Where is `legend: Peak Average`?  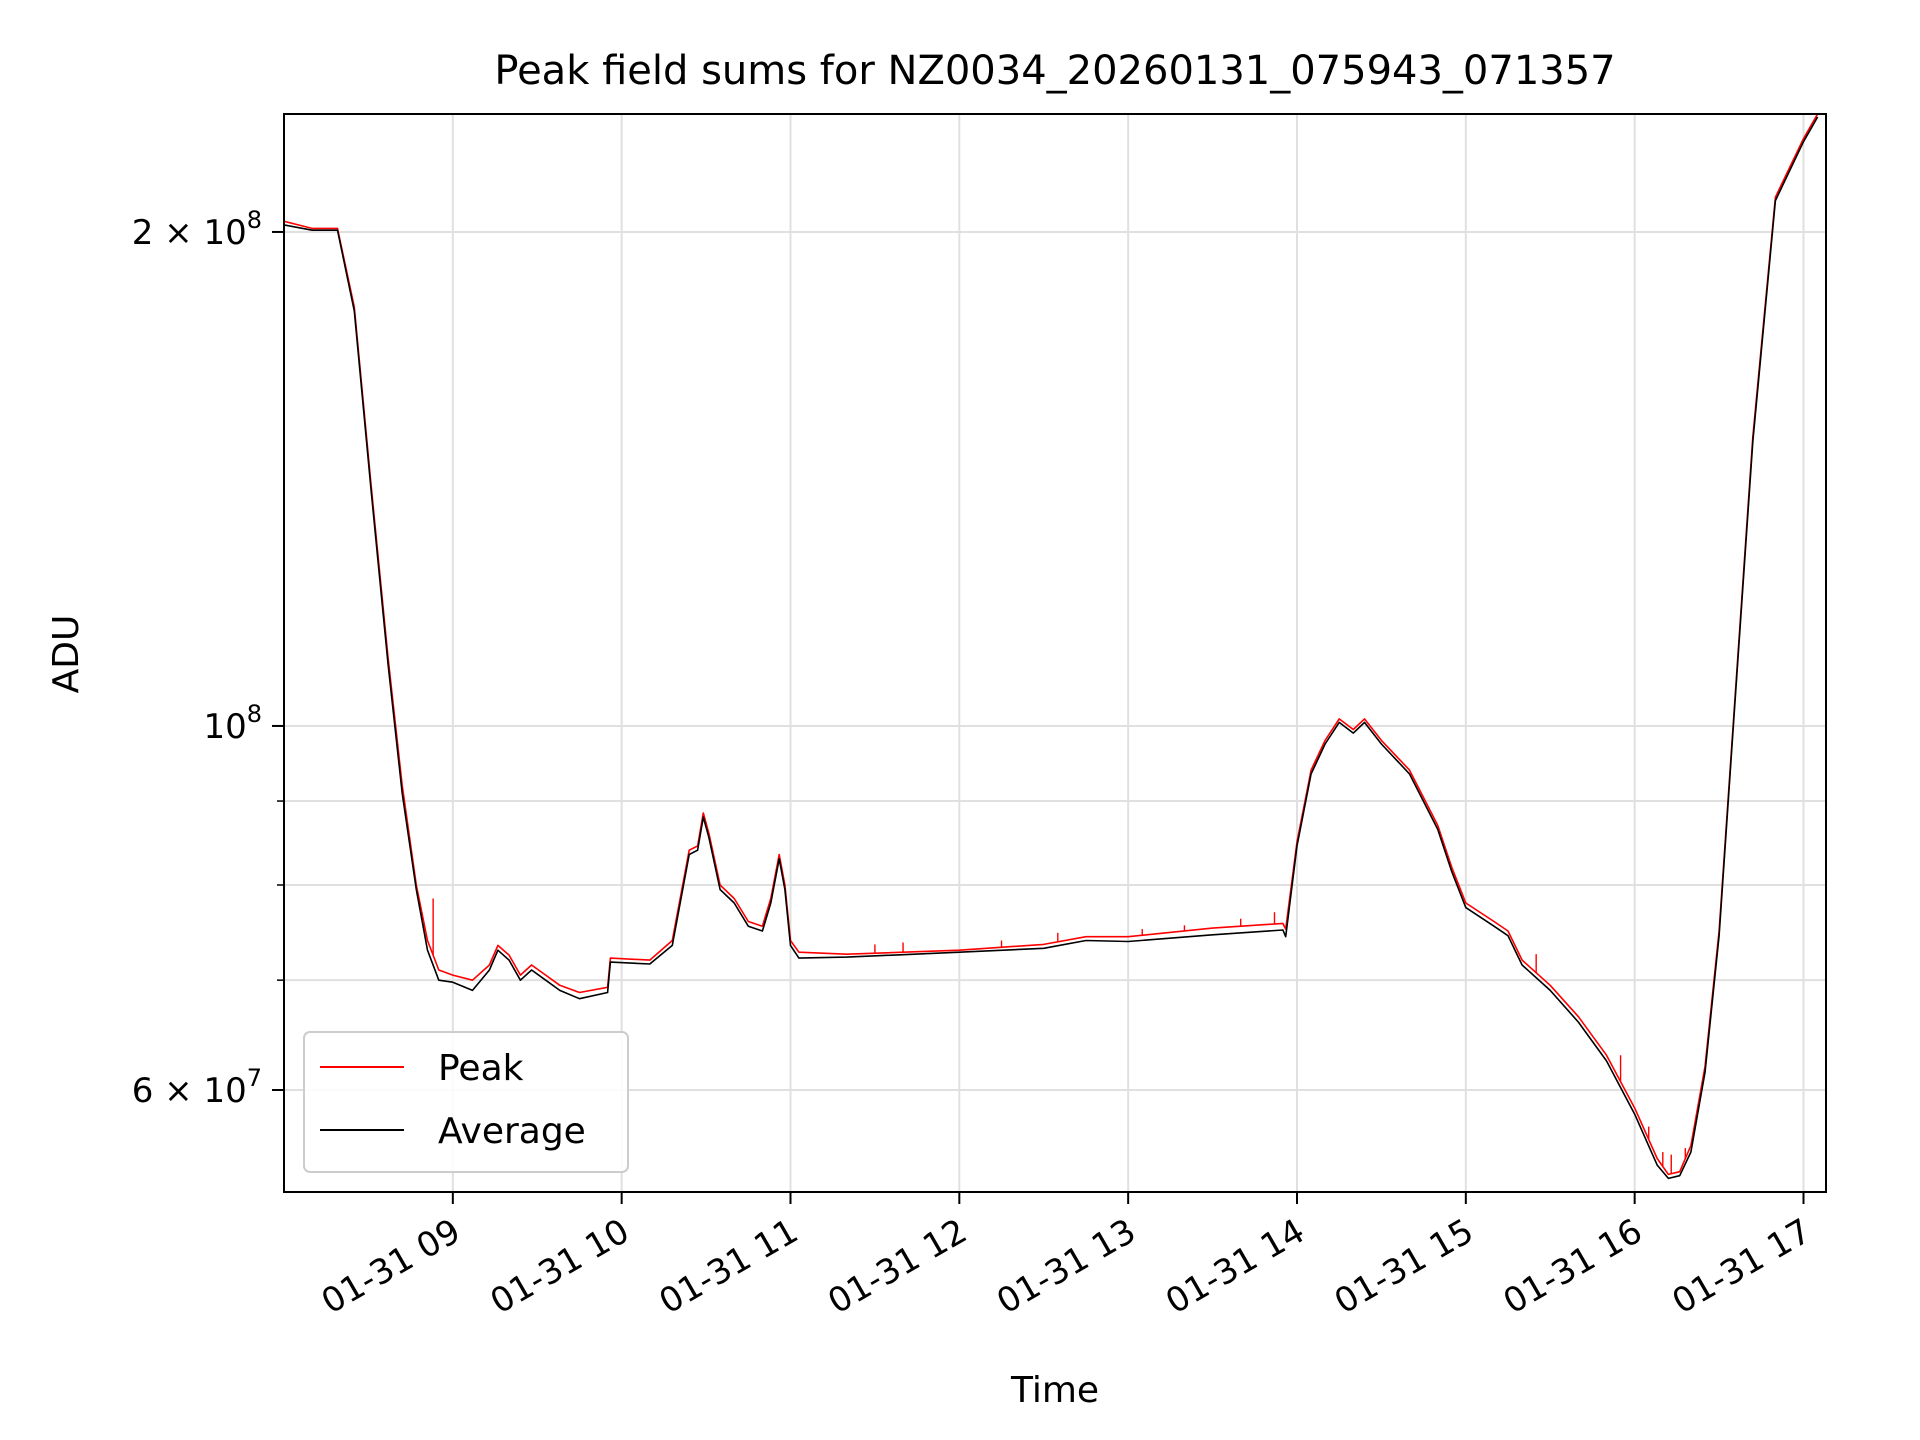
legend: Peak Average is located at coordinates (466, 1102).